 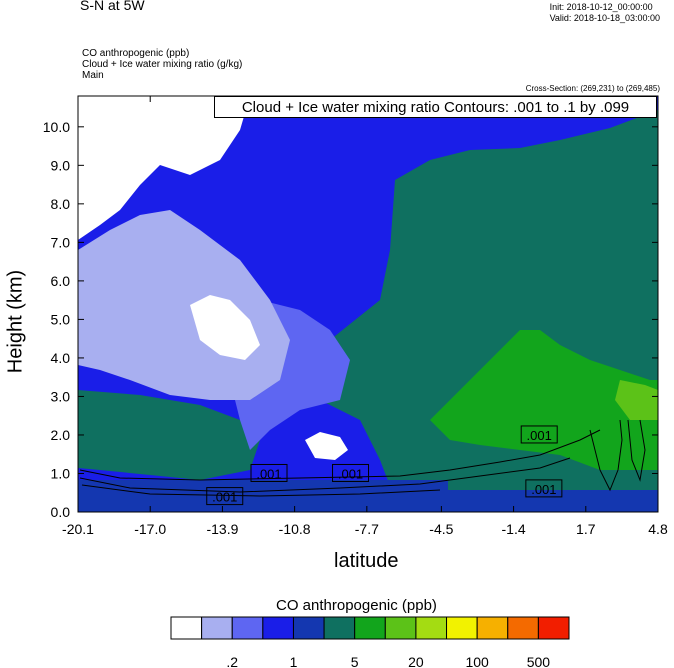 What do you see at coordinates (61, 319) in the screenshot?
I see `y-tick-label: 5.0` at bounding box center [61, 319].